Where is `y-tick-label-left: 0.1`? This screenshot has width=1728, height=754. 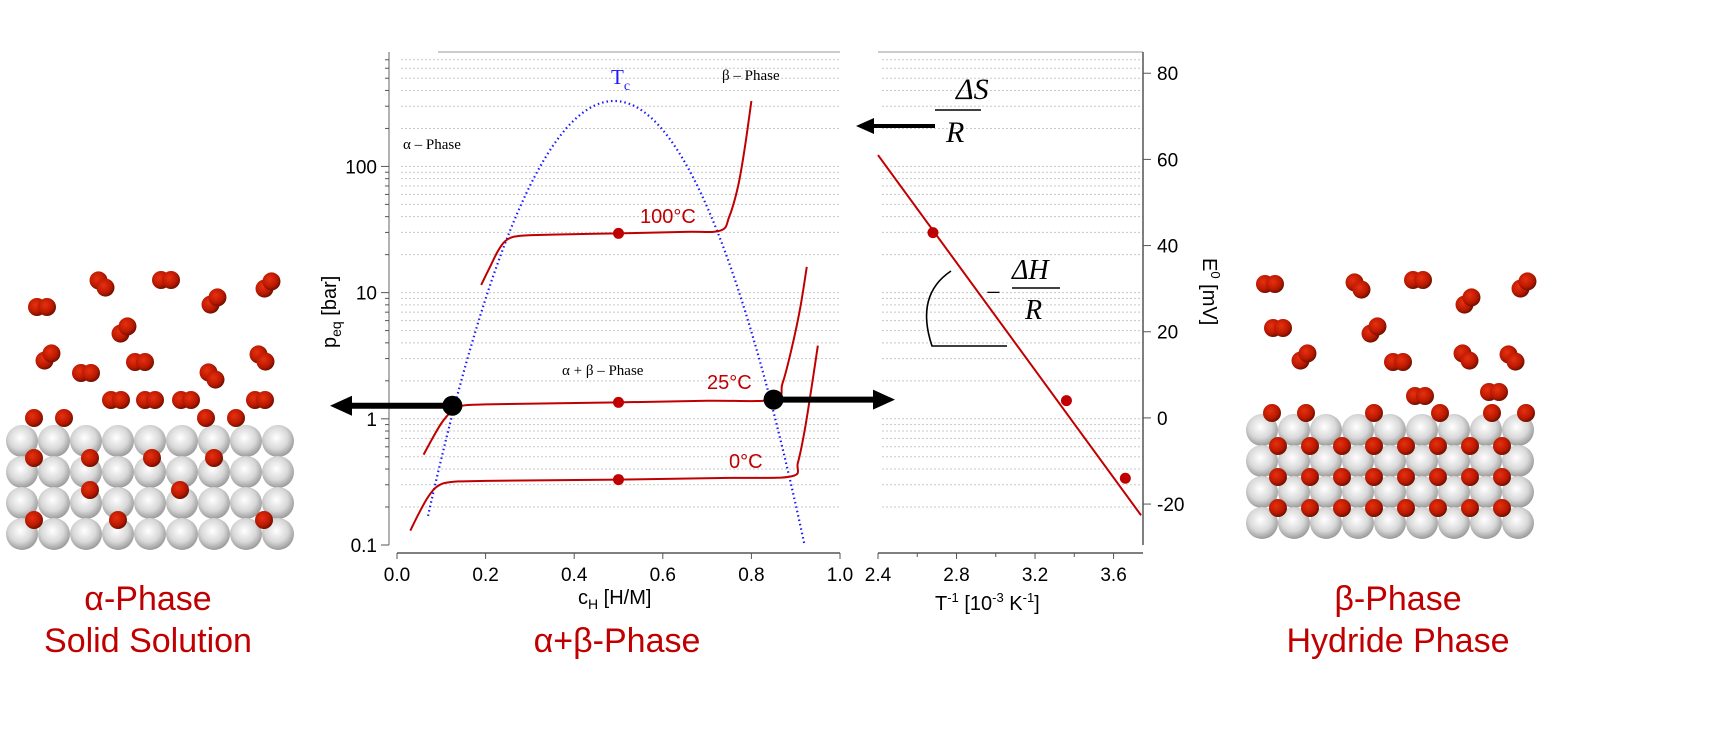 y-tick-label-left: 0.1 is located at coordinates (364, 546).